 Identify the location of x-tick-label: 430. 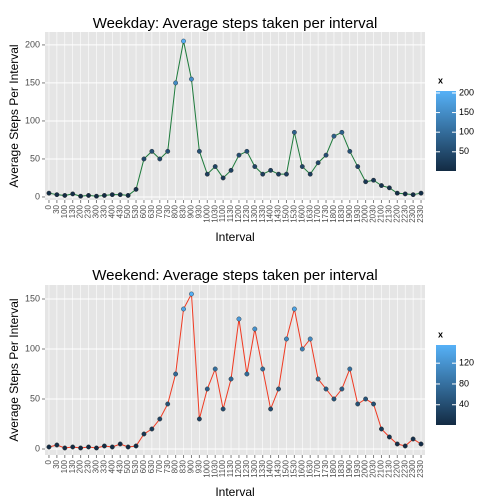
(119, 466).